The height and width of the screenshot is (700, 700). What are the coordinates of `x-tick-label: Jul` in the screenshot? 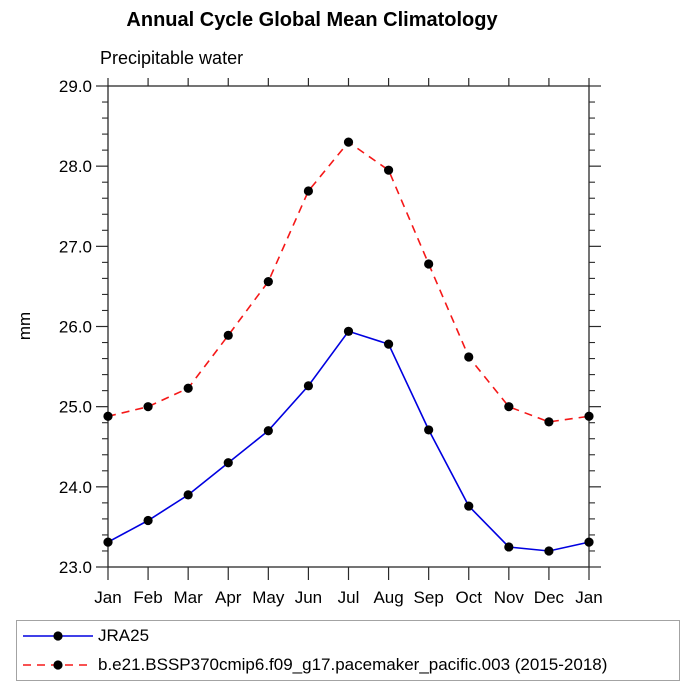 It's located at (349, 597).